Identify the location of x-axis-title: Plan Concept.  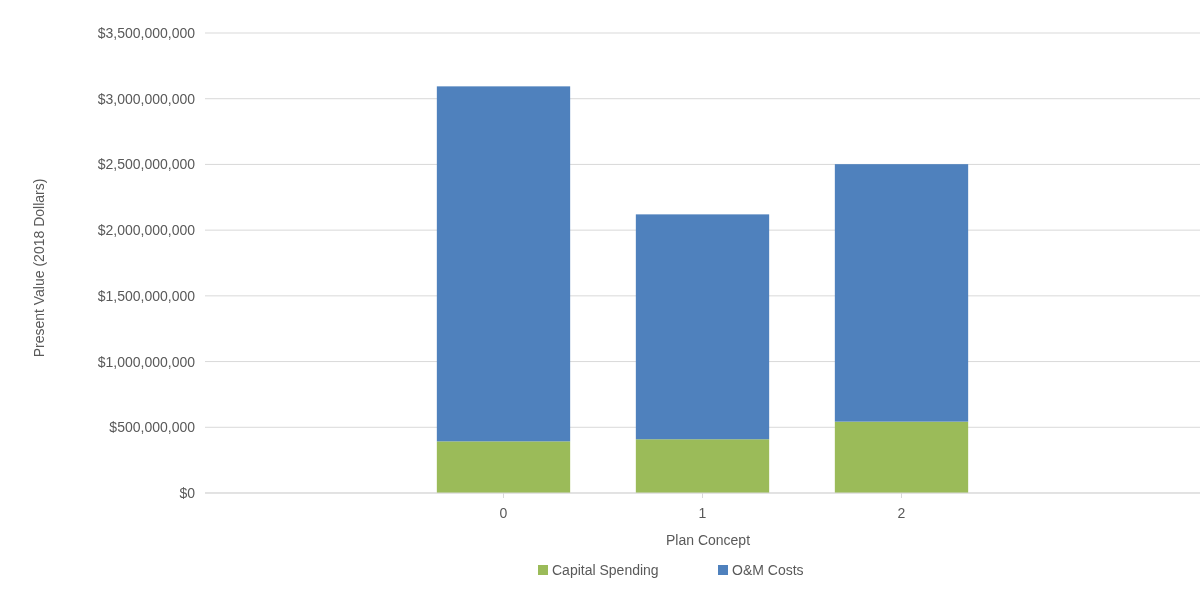
(708, 540).